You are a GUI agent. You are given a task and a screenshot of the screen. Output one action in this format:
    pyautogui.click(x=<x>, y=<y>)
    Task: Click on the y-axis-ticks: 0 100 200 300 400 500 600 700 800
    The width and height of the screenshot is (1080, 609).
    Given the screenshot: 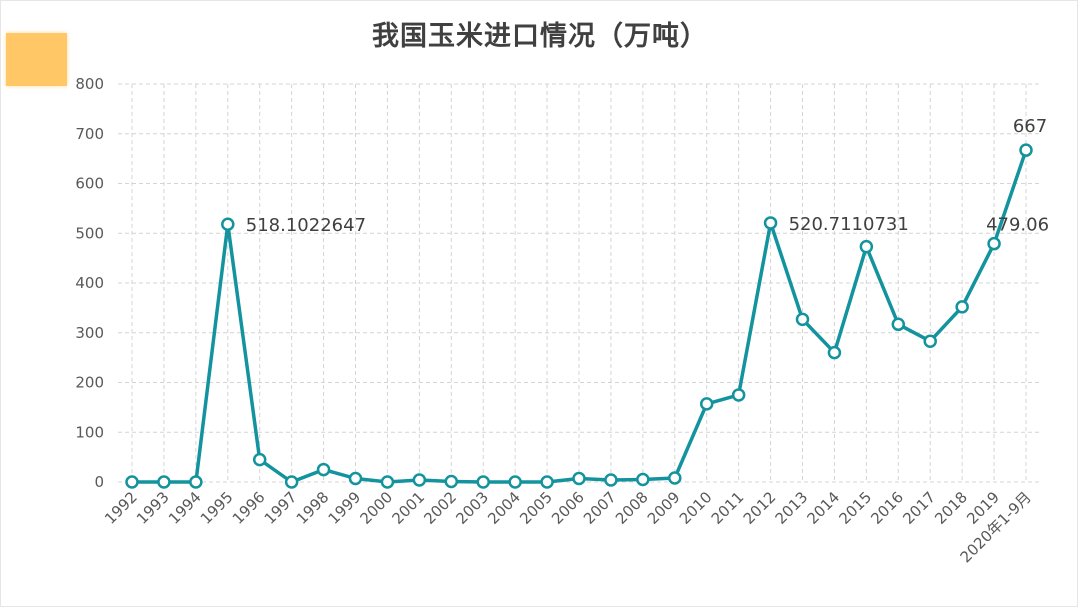 What is the action you would take?
    pyautogui.click(x=89, y=283)
    